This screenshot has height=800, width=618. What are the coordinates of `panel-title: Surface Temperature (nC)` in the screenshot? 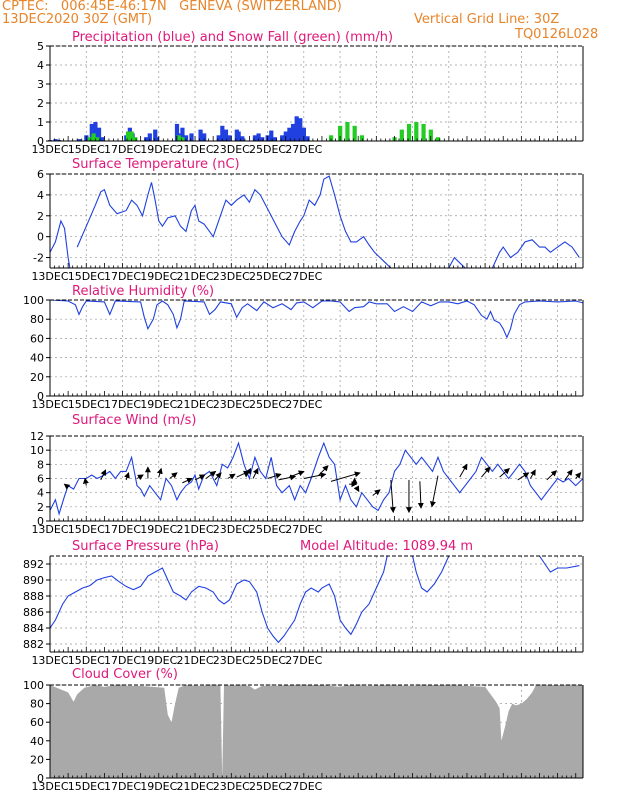 It's located at (156, 164).